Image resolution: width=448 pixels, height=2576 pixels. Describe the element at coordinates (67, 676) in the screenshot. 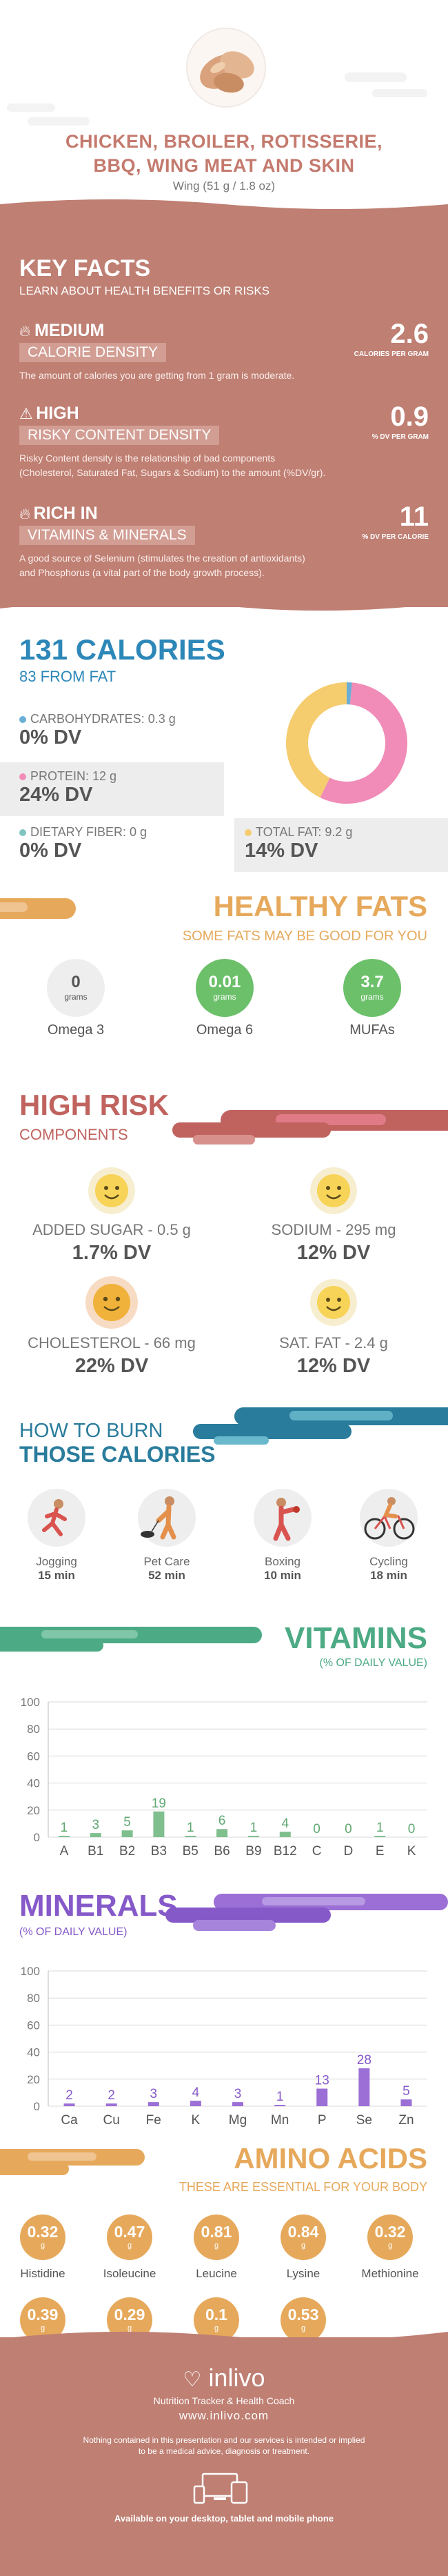

I see `calories-from-fat: 83 FROM FAT` at that location.